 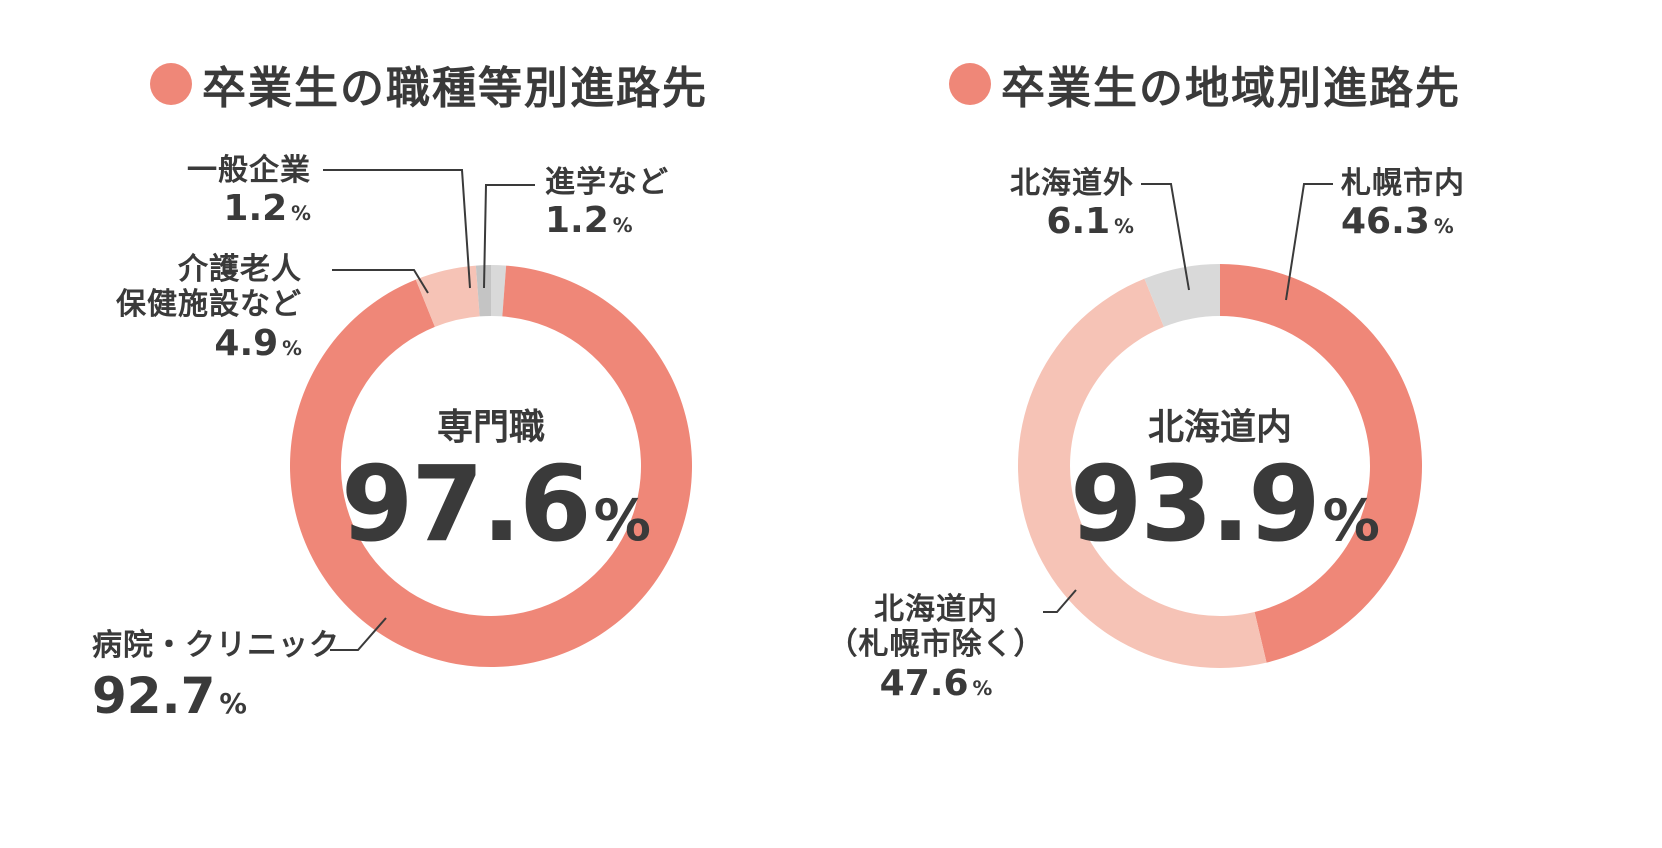 I want to click on region-center: 北海道内 93.9%, so click(x=1225, y=478).